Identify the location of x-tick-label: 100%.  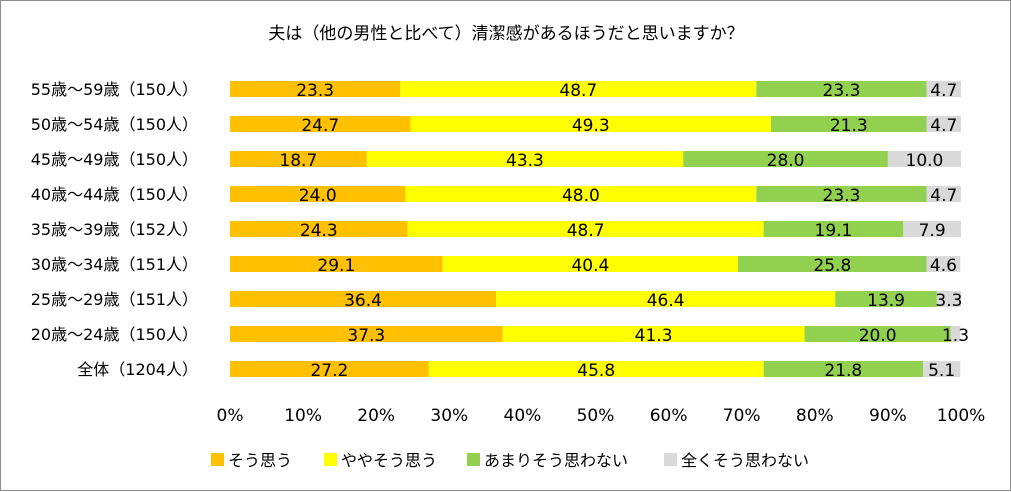
(961, 416).